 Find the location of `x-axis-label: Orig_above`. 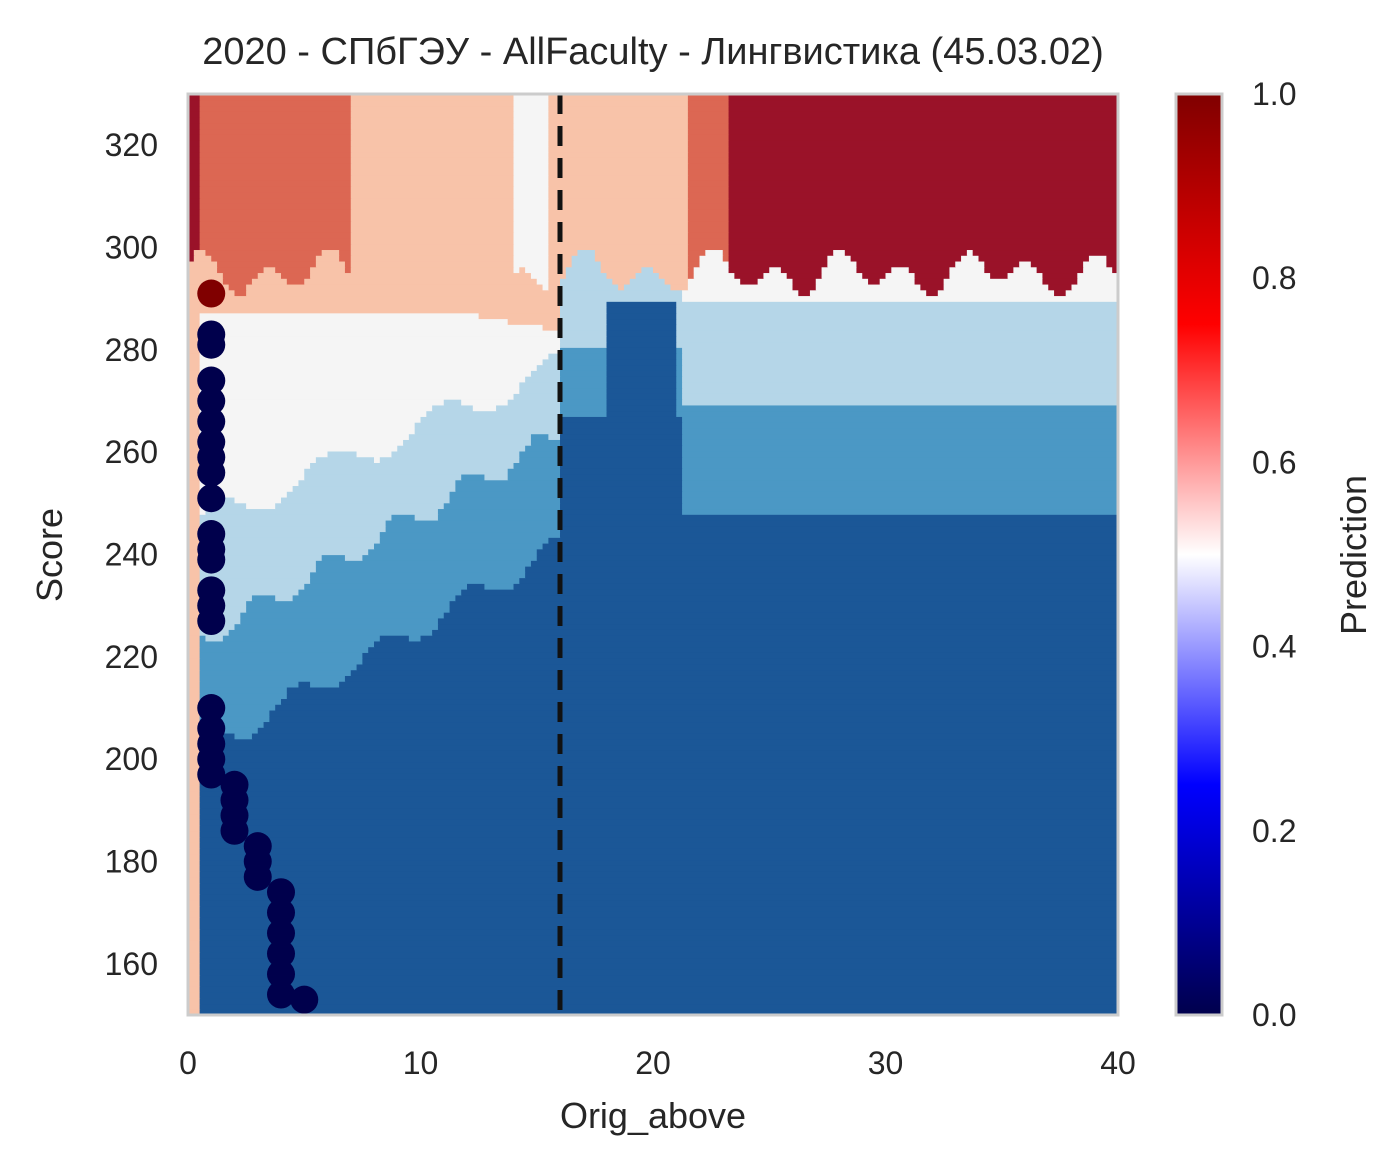

x-axis-label: Orig_above is located at coordinates (653, 1115).